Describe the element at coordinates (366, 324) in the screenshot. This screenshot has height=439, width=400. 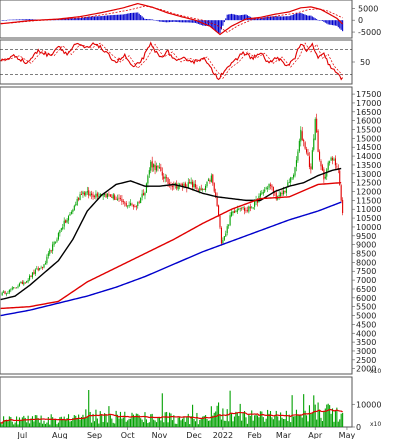
I see `price-y-tick-label: 4500` at that location.